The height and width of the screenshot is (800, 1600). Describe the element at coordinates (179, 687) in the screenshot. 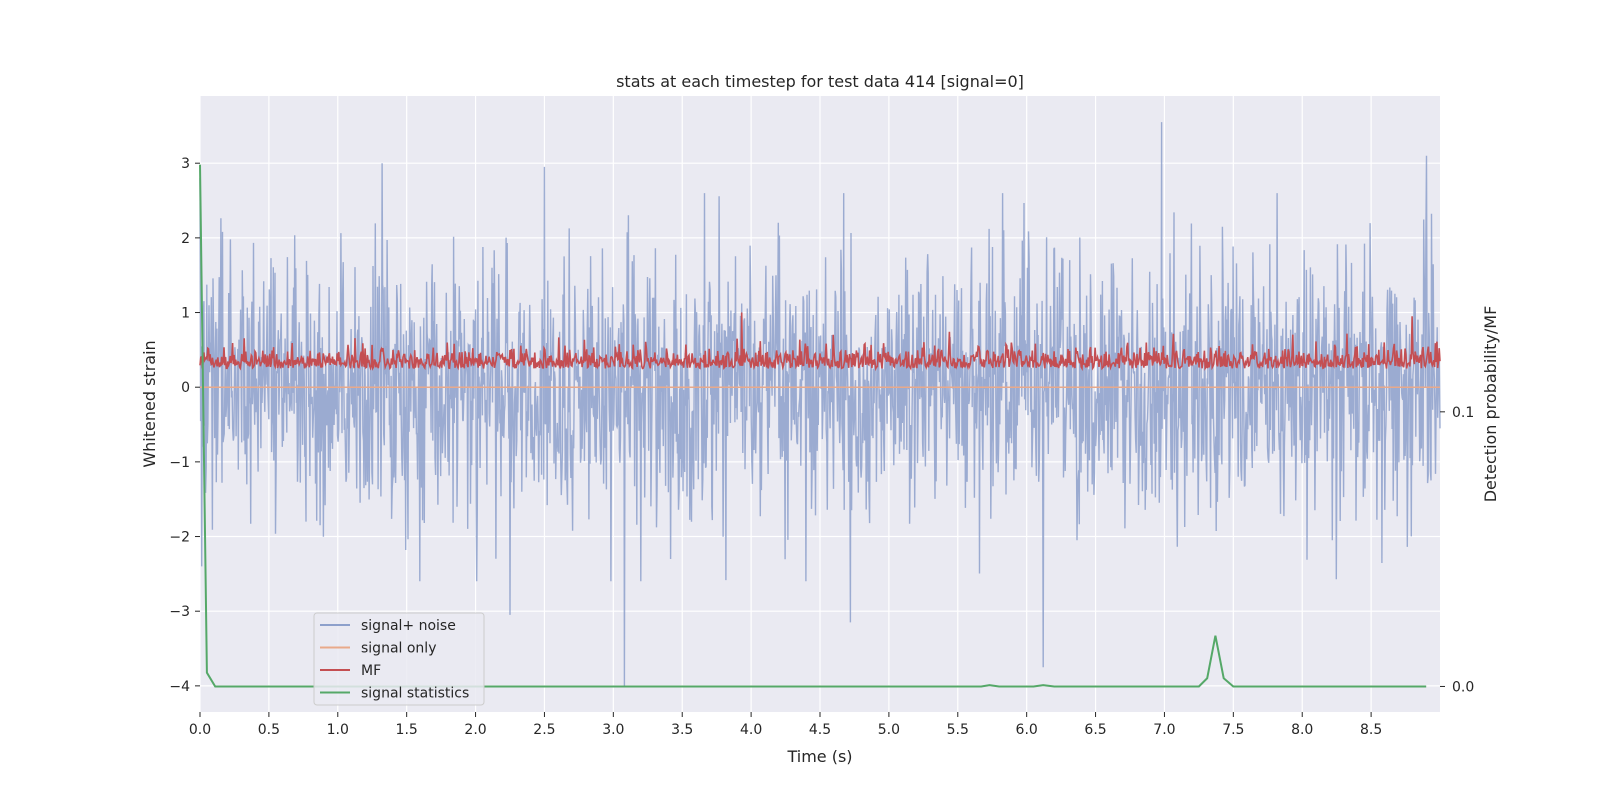

I see `y-tick-label: −4` at that location.